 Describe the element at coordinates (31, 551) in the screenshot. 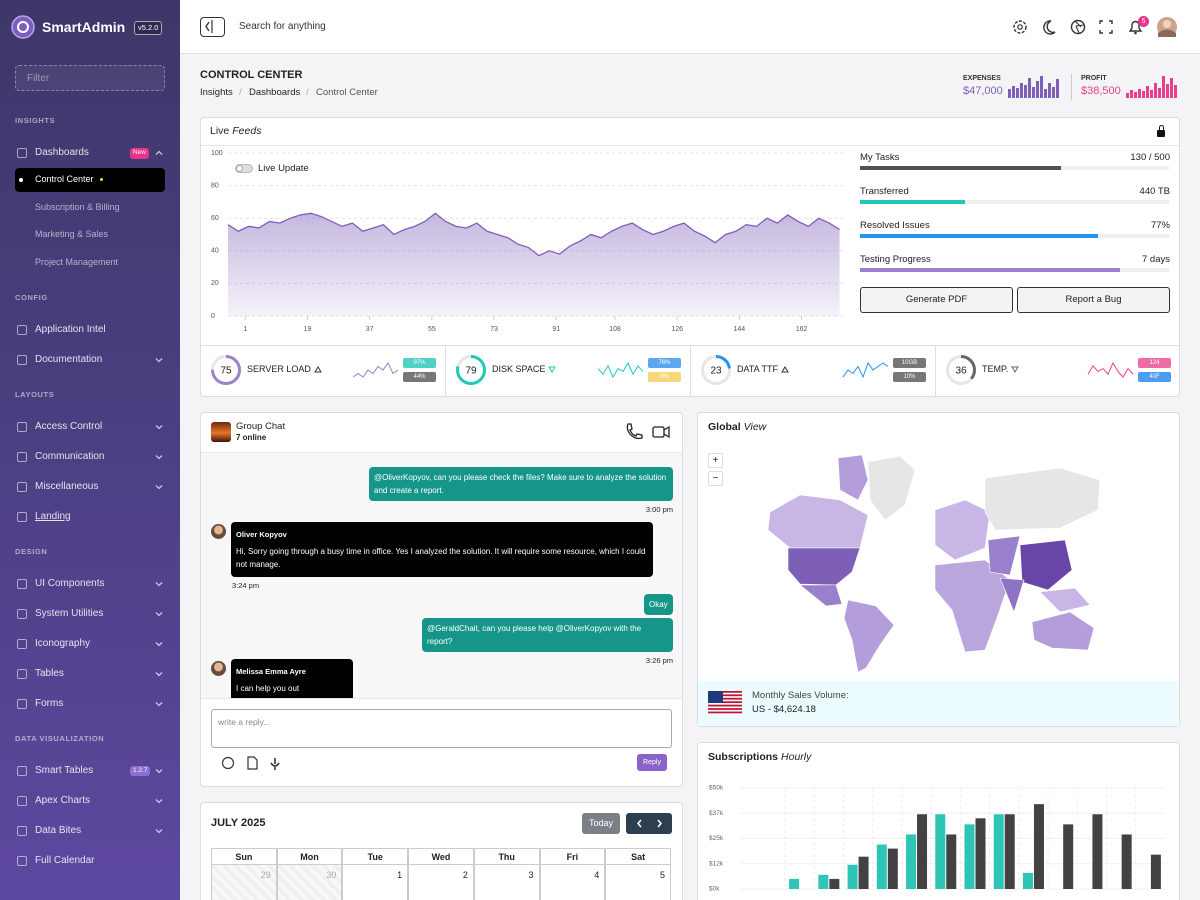

I see `section-title: DESIGN` at that location.